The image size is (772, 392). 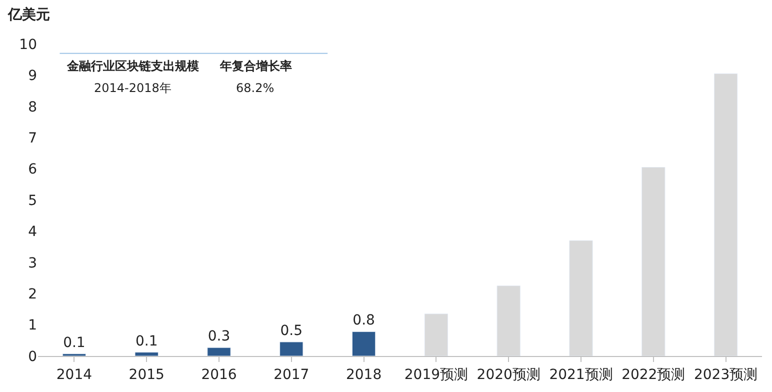 What do you see at coordinates (291, 330) in the screenshot?
I see `data-label: 0.5` at bounding box center [291, 330].